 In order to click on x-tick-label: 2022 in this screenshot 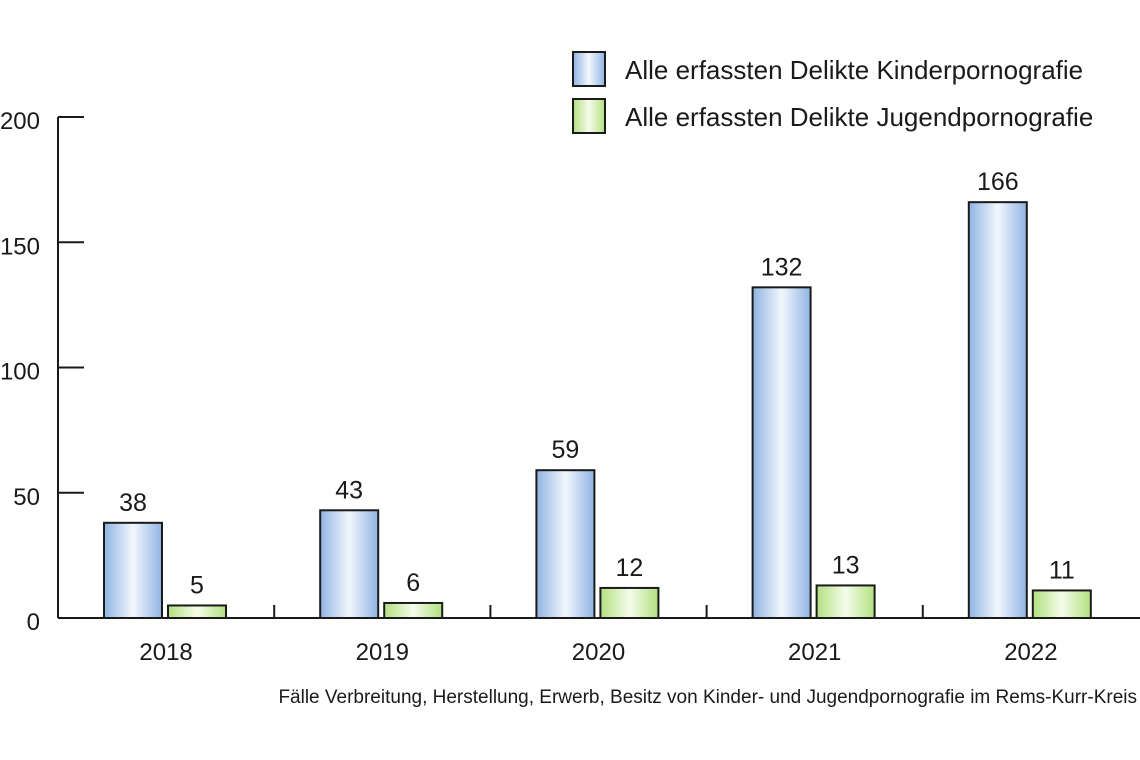, I will do `click(1030, 652)`.